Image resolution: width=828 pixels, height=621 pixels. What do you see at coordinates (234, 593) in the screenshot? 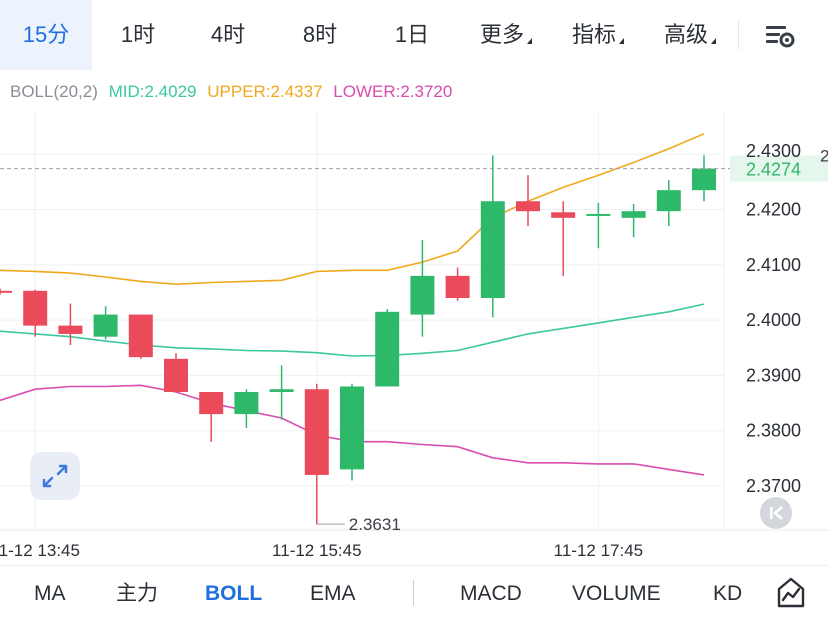
I see `indicator-boll: BOLL` at bounding box center [234, 593].